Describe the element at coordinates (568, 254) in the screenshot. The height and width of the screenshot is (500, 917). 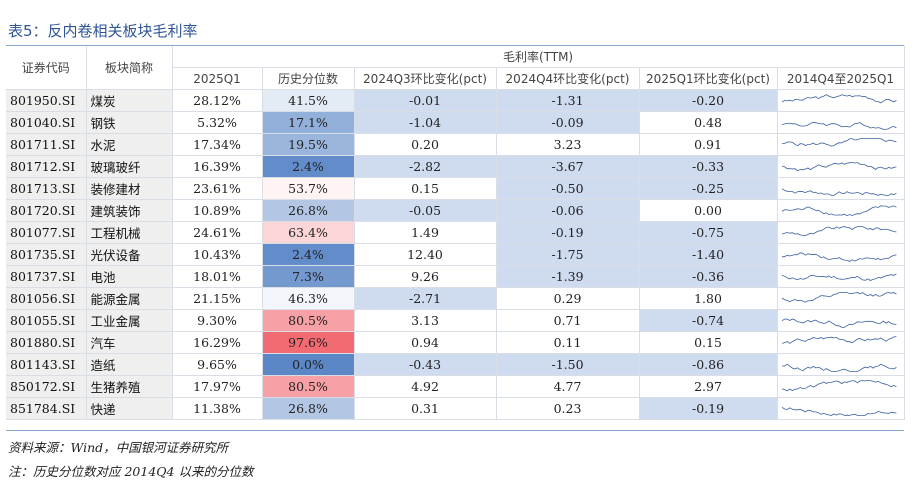
I see `q4-change-cell: -1.75` at that location.